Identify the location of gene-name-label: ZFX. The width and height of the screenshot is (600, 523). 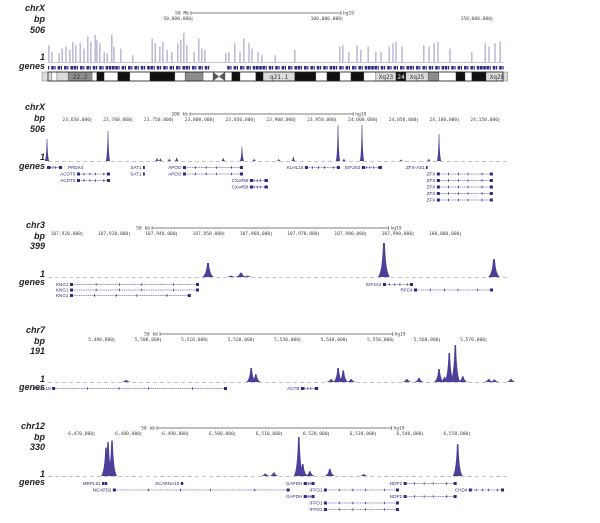
(431, 193).